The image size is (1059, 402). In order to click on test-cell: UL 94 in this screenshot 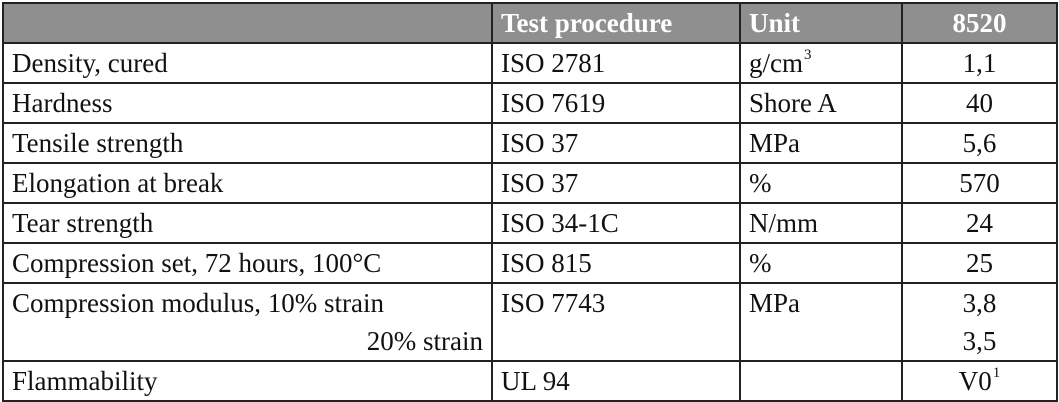, I will do `click(616, 381)`.